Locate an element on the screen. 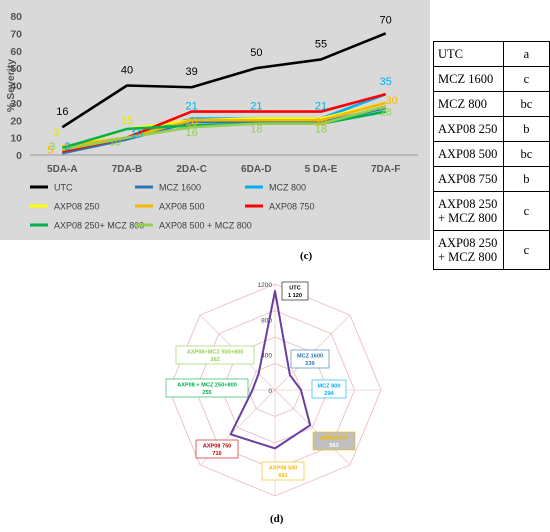  caption-d: (d) is located at coordinates (277, 519).